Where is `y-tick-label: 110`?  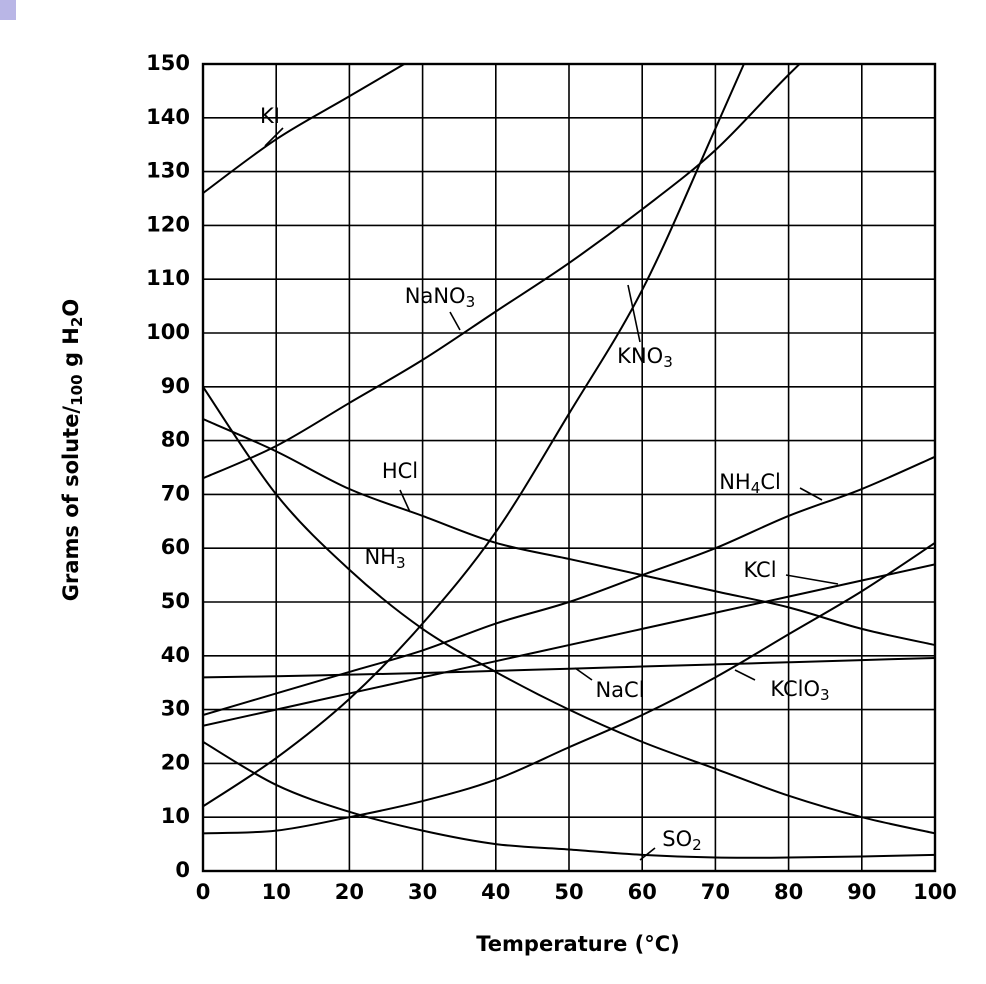
y-tick-label: 110 is located at coordinates (168, 278).